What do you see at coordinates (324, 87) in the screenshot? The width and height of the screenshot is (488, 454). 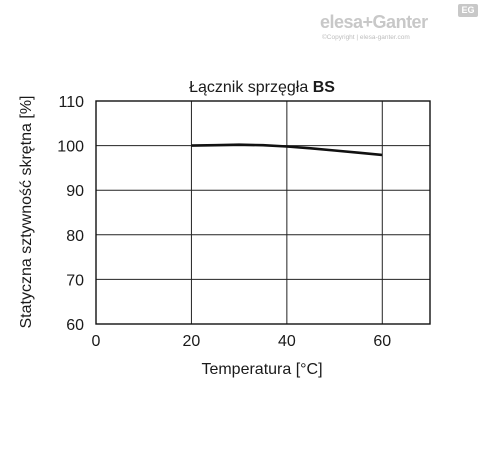 I see `chart-title-bold: BS` at bounding box center [324, 87].